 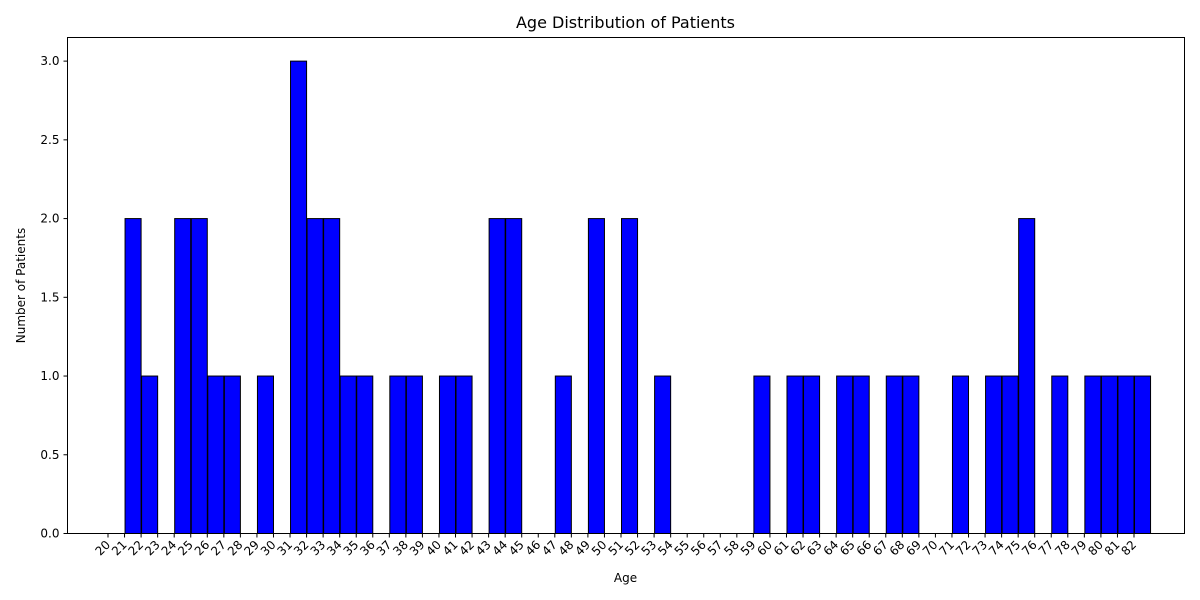 I want to click on y-tick-label: 0.0, so click(x=49, y=534).